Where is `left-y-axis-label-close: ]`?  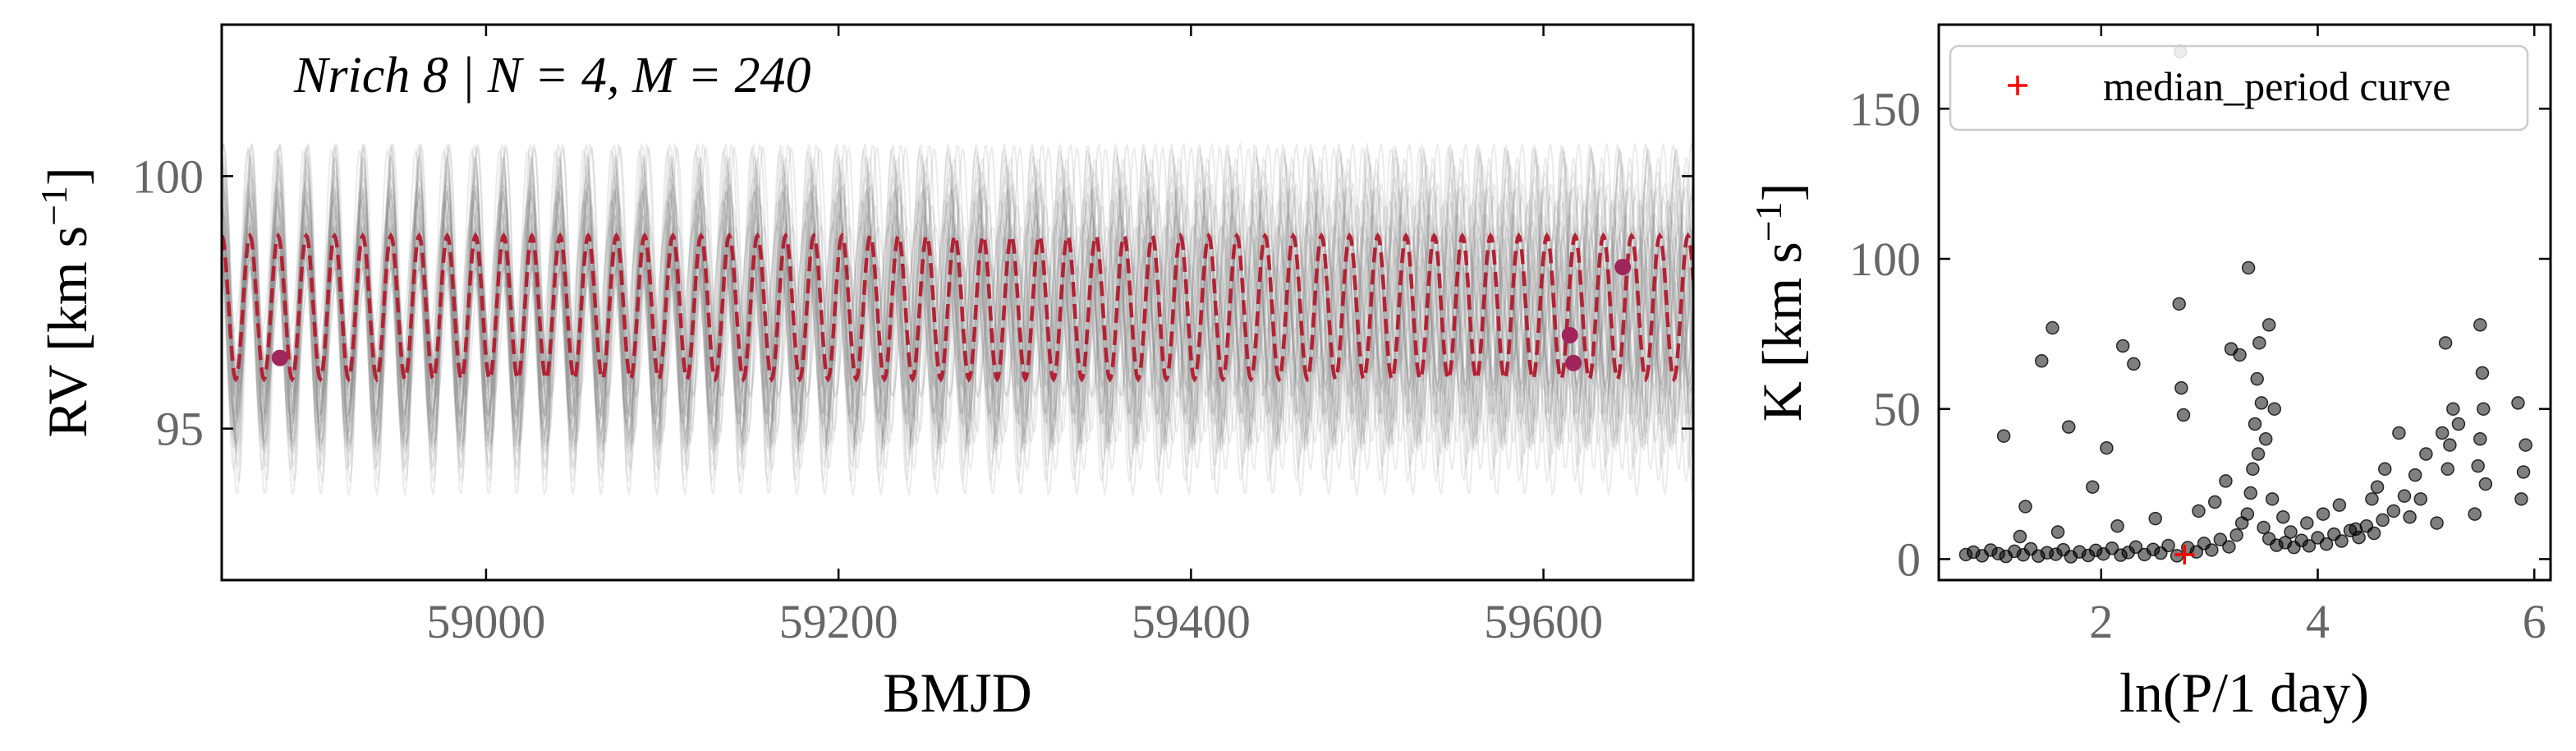
left-y-axis-label-close: ] is located at coordinates (67, 176).